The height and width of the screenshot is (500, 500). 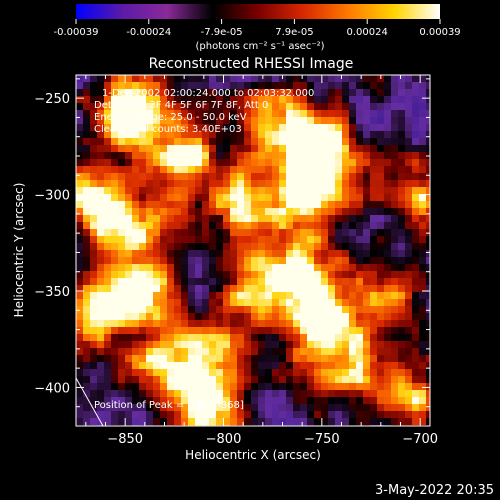 What do you see at coordinates (322, 439) in the screenshot?
I see `x-tick-label: −750` at bounding box center [322, 439].